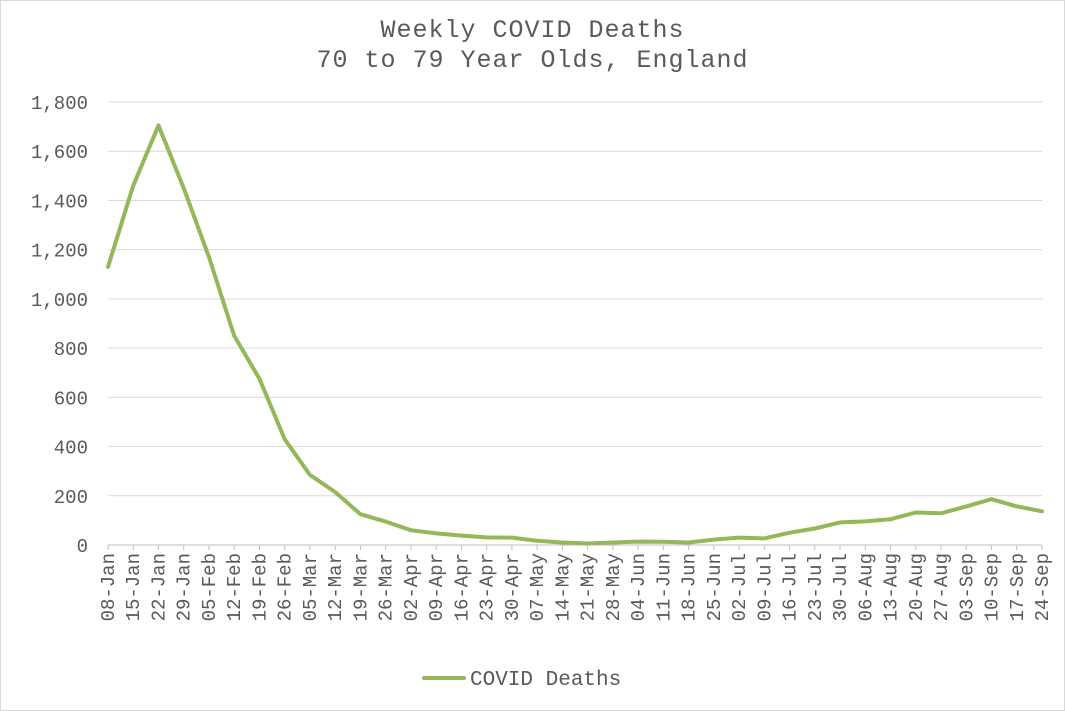  I want to click on x-tick-label: 14-May, so click(563, 587).